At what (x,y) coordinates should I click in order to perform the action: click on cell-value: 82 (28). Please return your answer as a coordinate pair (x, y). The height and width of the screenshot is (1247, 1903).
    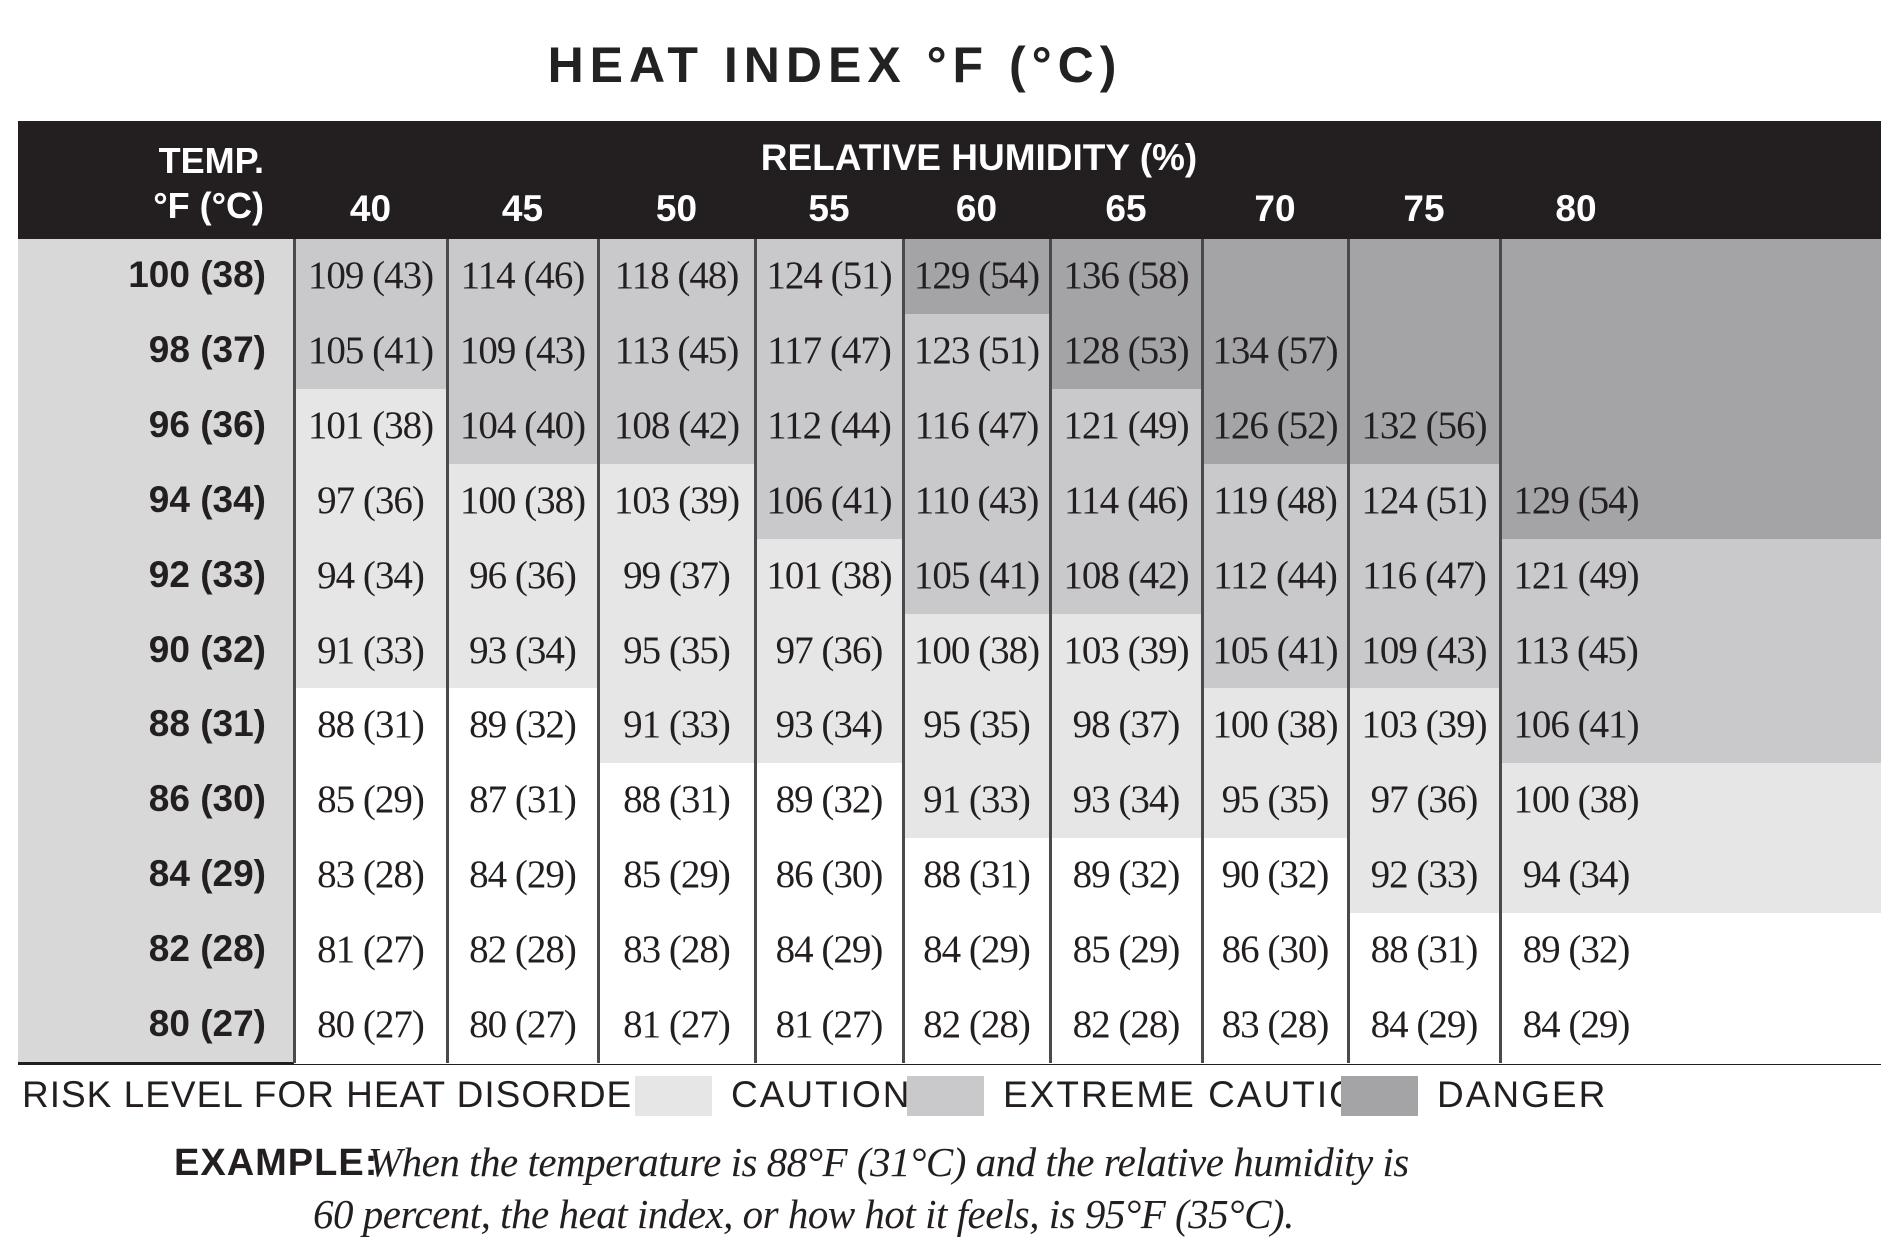
    Looking at the image, I should click on (1126, 1024).